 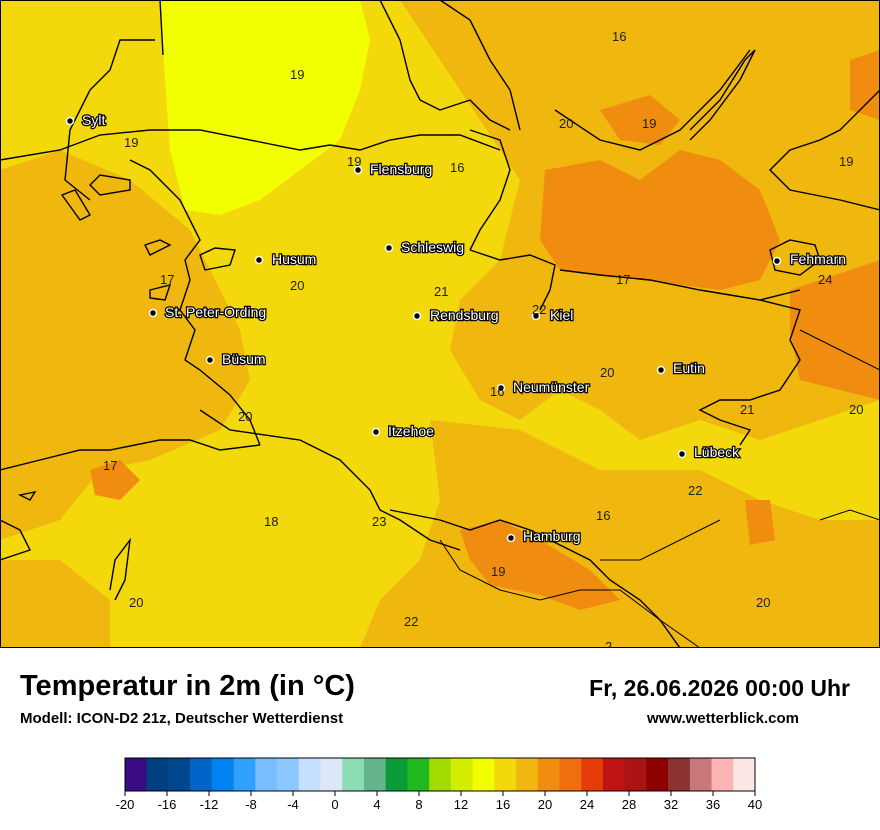 I want to click on color-scale-tick-label: 40, so click(x=755, y=804).